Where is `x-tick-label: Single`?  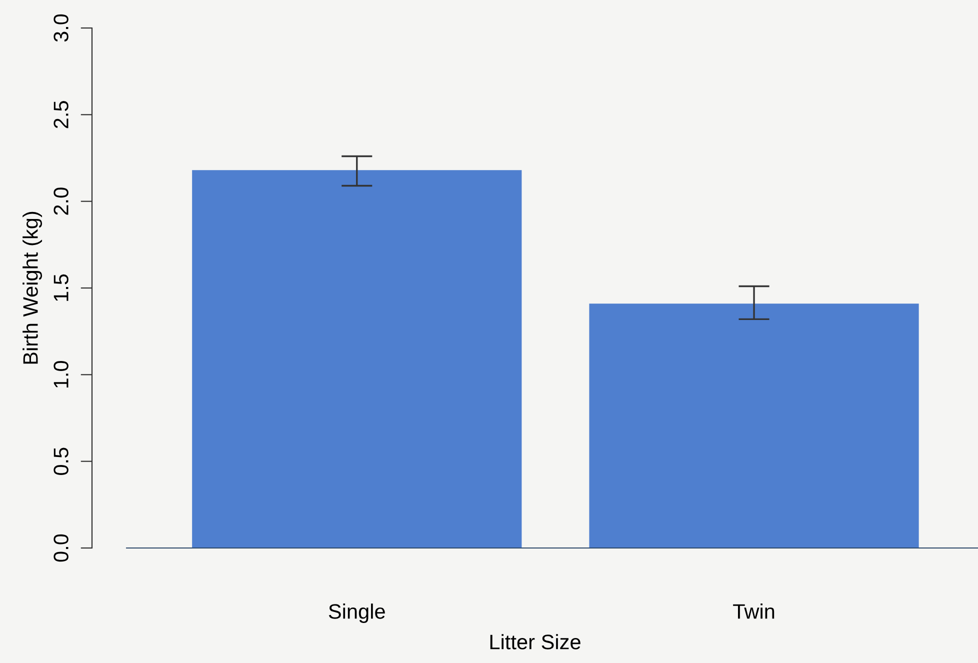
x-tick-label: Single is located at coordinates (356, 613).